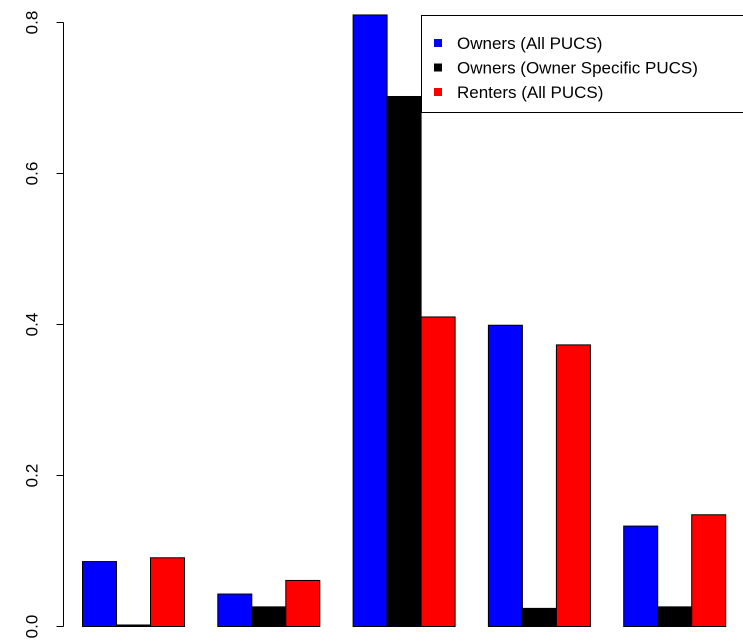 The height and width of the screenshot is (641, 743). I want to click on y-tick-label: 0.6, so click(32, 174).